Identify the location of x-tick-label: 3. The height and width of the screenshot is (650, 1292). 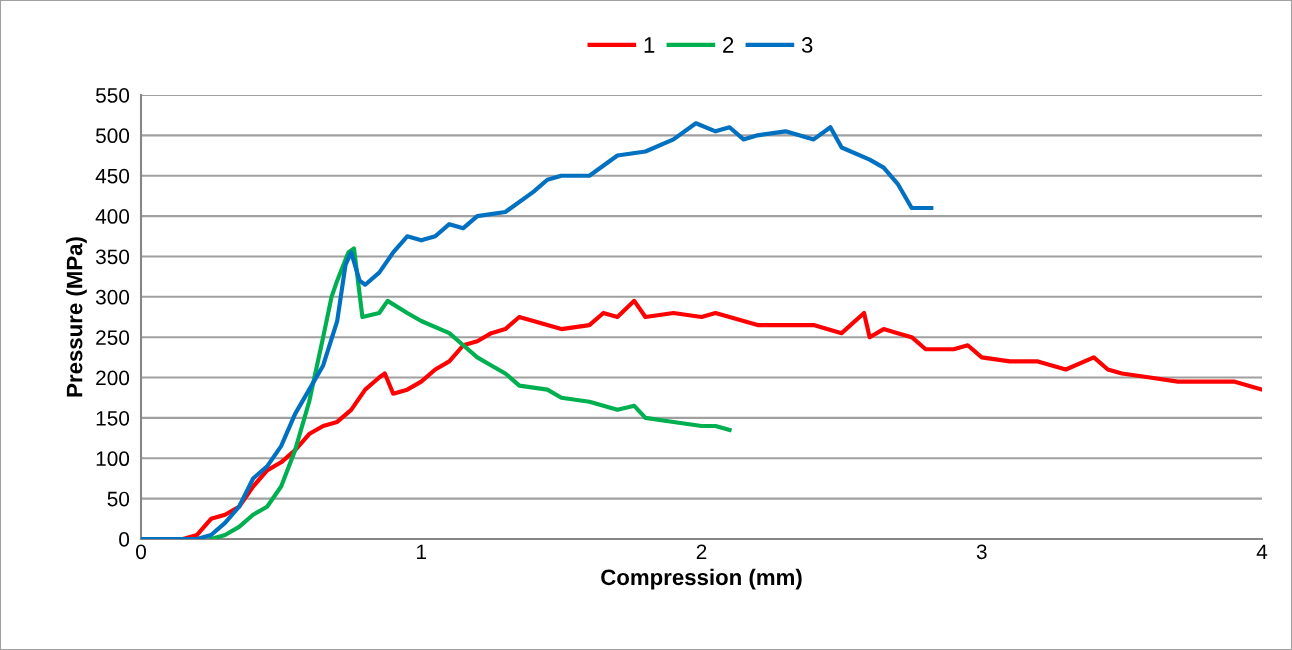
(981, 552).